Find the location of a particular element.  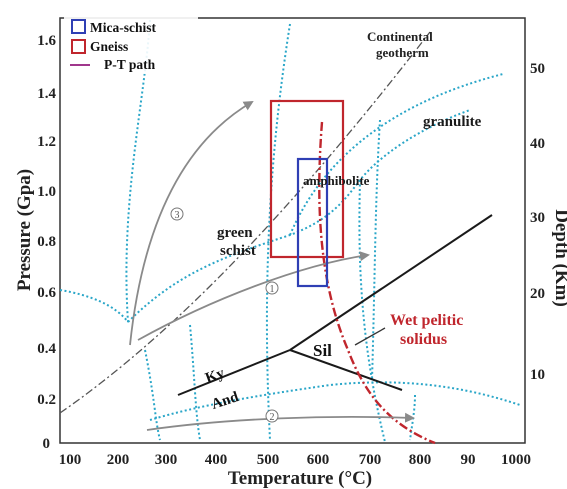

solidus-pointer-line is located at coordinates (370, 336).